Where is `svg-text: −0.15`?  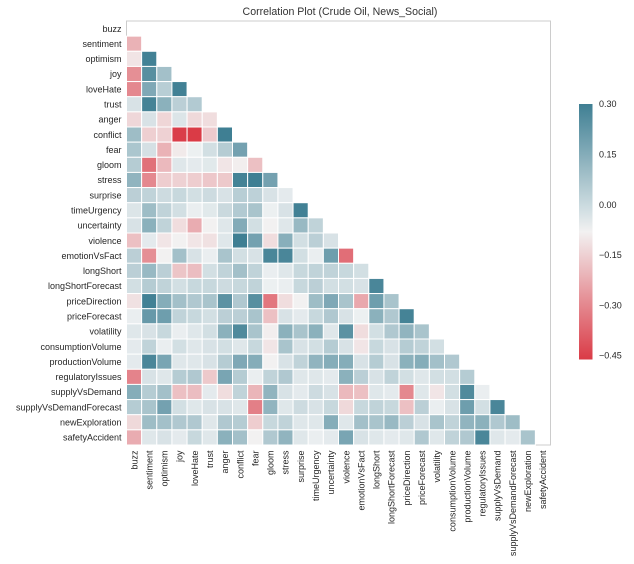
svg-text: −0.15 is located at coordinates (610, 255).